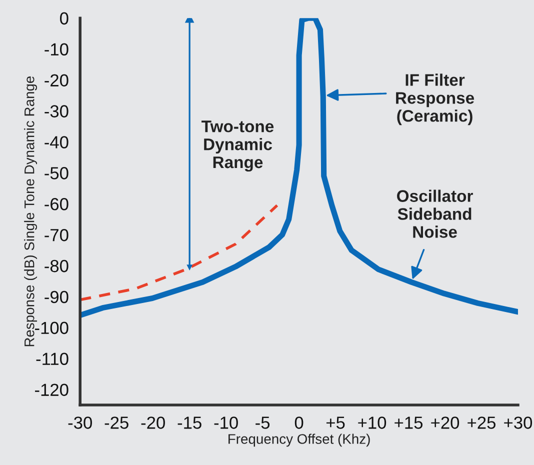 The image size is (534, 465). What do you see at coordinates (80, 422) in the screenshot?
I see `x-tick-label: -30` at bounding box center [80, 422].